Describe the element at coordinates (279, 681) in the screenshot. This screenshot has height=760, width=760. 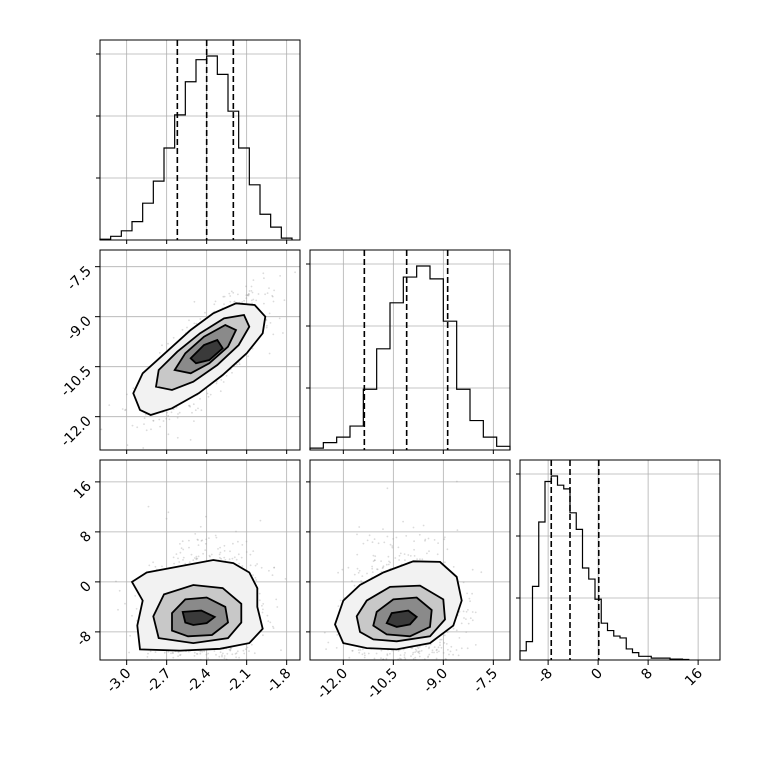
I see `x-tick-label: -1.8` at that location.